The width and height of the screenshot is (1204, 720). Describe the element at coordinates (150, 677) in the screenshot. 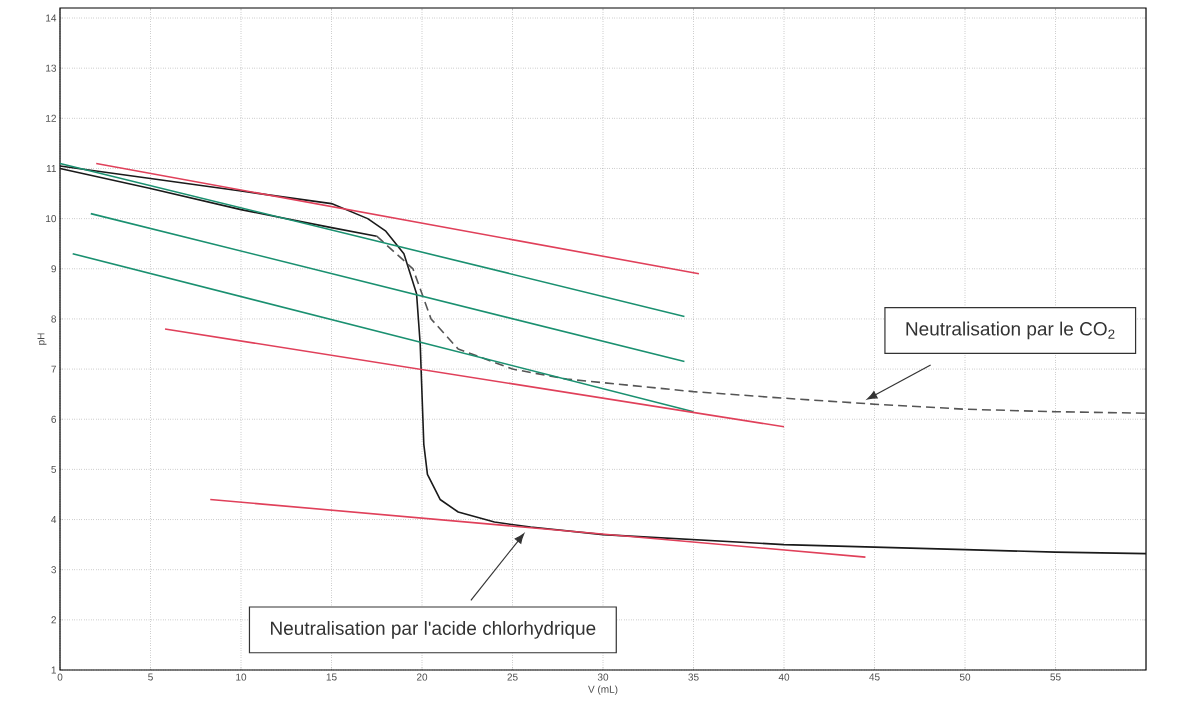

I see `x-tick-label: 5` at that location.